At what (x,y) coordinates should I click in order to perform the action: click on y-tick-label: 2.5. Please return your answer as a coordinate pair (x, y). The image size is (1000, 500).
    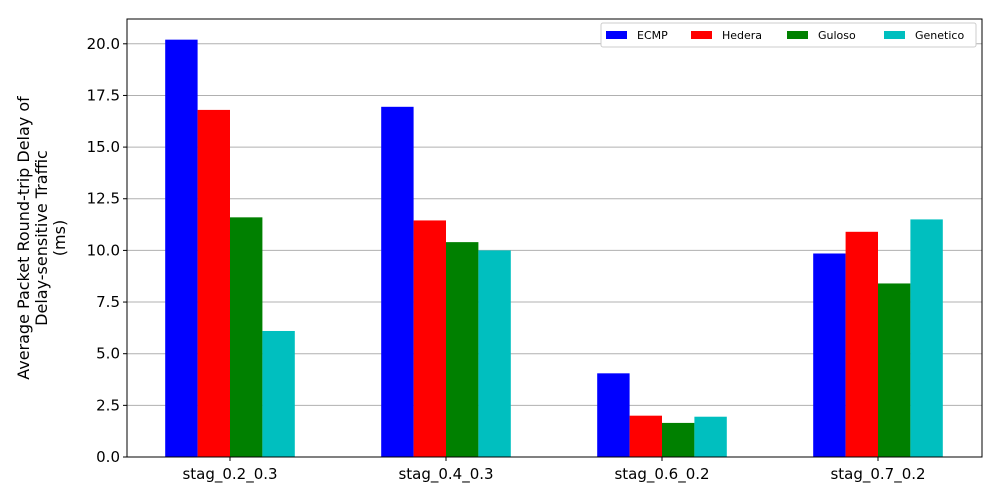
    Looking at the image, I should click on (108, 405).